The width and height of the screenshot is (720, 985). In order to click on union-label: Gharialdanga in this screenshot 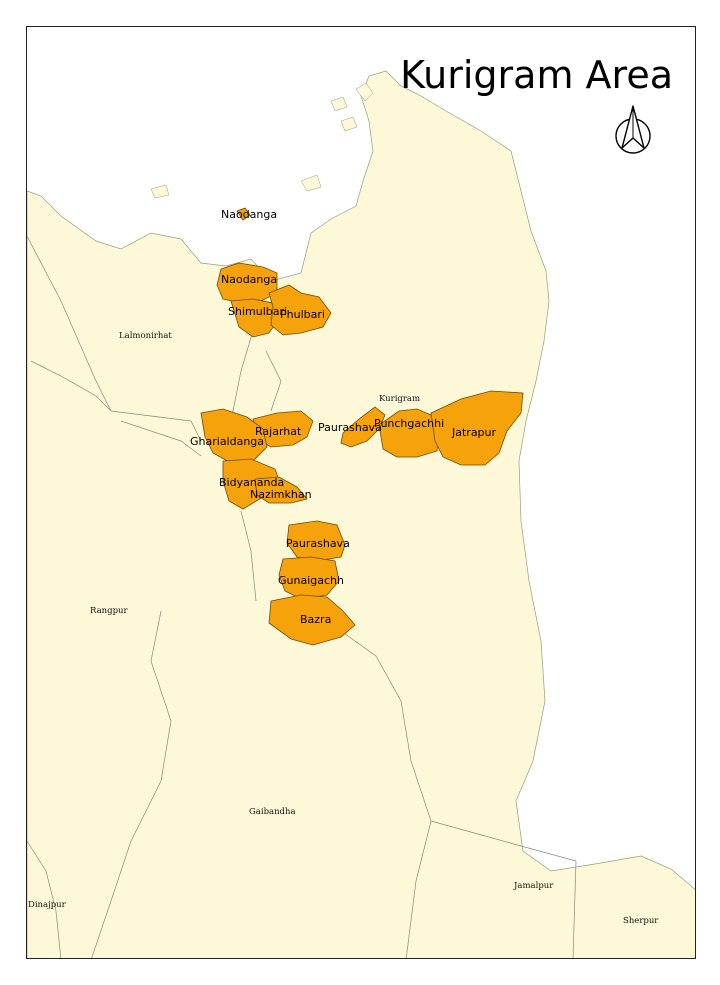, I will do `click(227, 441)`.